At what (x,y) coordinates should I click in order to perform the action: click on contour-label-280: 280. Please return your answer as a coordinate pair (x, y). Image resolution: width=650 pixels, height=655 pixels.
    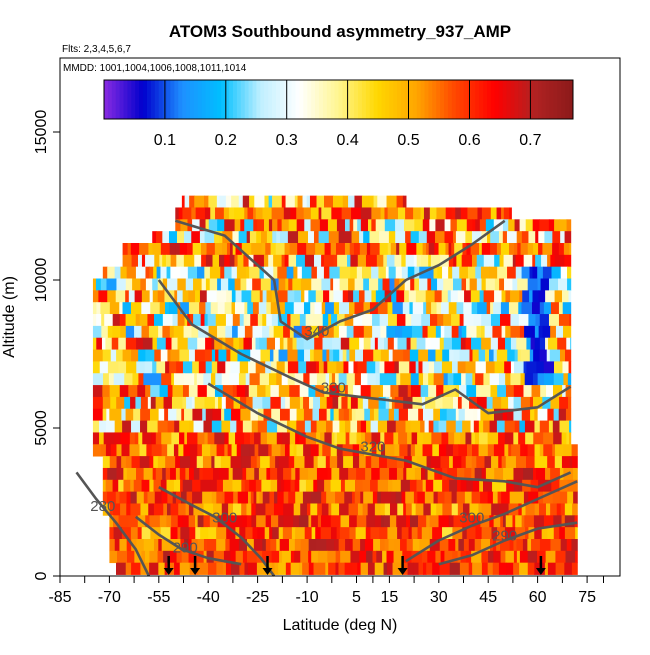
    Looking at the image, I should click on (102, 506).